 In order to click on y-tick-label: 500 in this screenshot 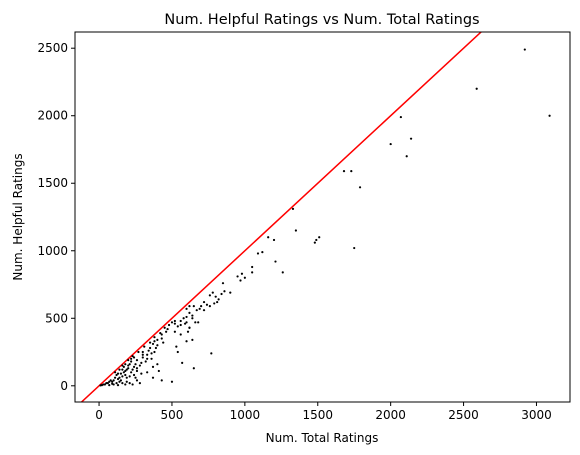, I will do `click(56, 318)`.